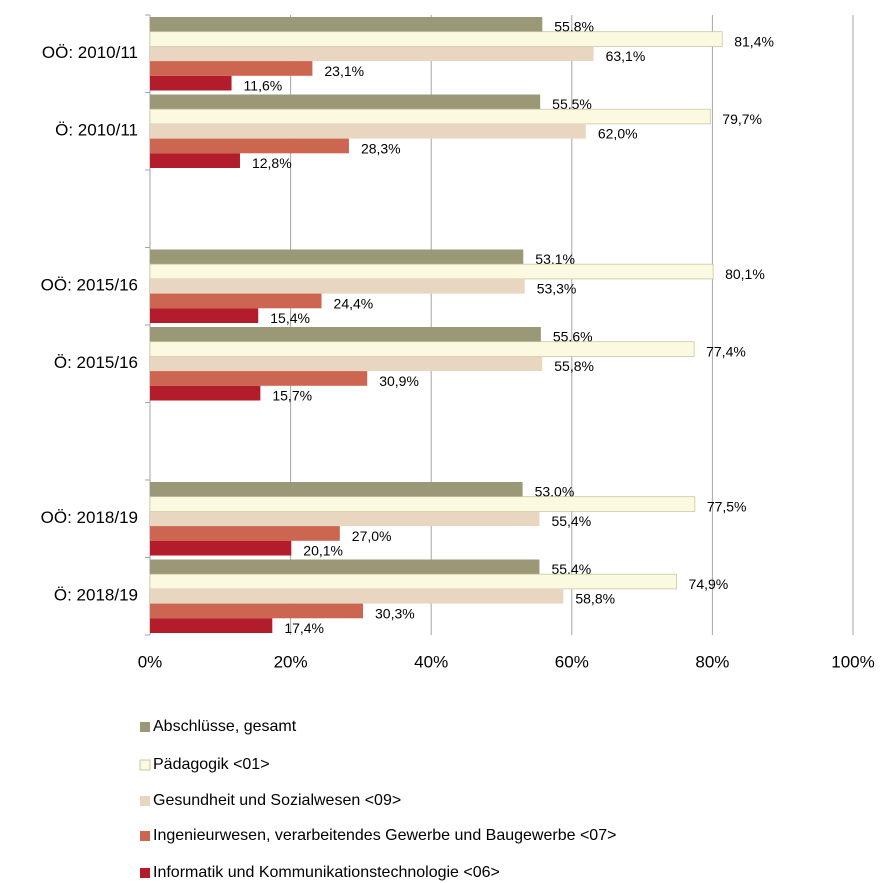 The width and height of the screenshot is (881, 883). What do you see at coordinates (323, 551) in the screenshot?
I see `data-label: 20,1%` at bounding box center [323, 551].